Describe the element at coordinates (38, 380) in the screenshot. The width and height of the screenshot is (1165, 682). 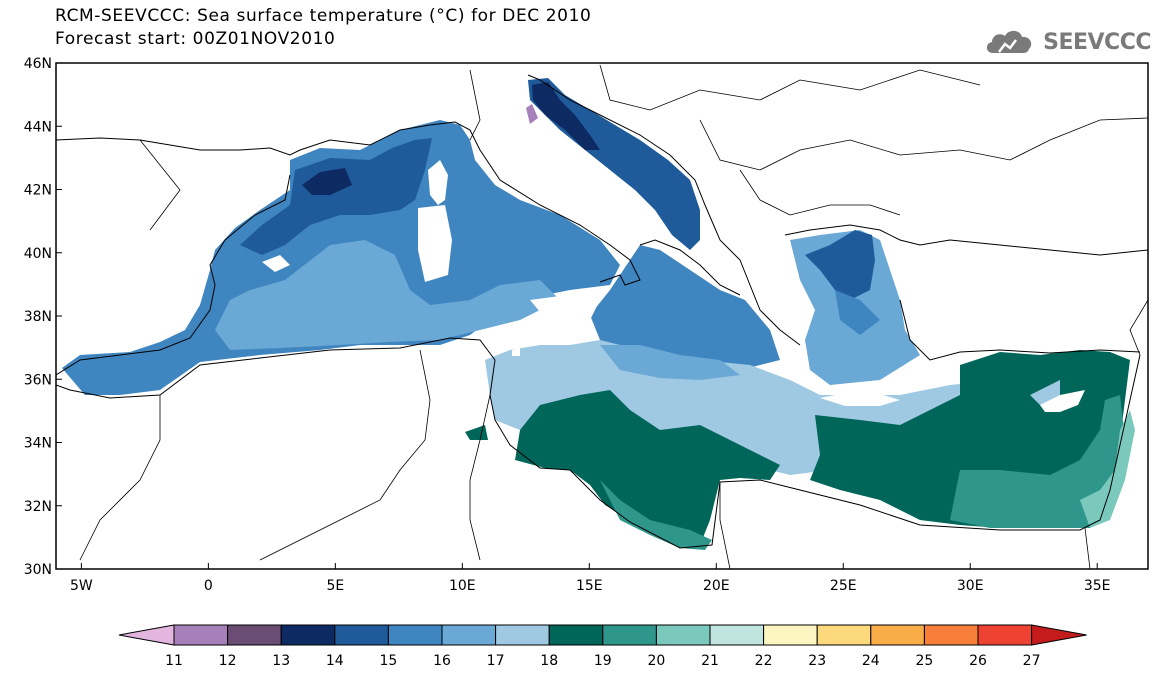
I see `y-tick-label: 36N` at that location.